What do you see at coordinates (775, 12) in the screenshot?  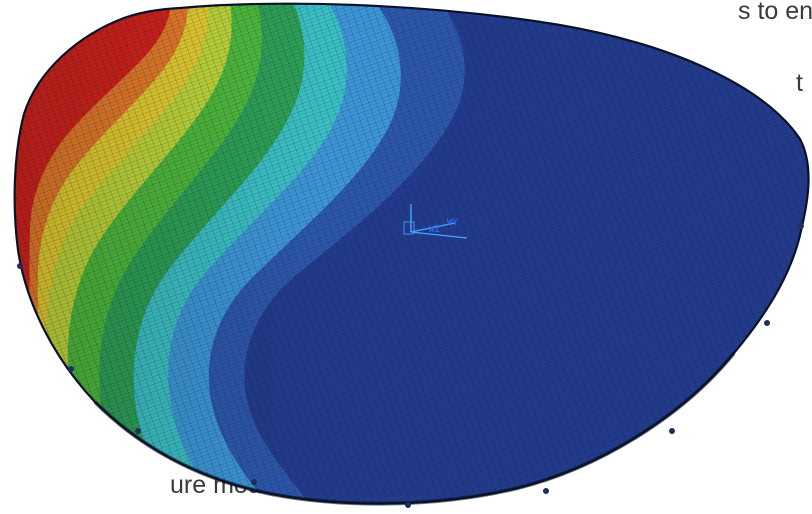 I see `background-text-line-1: s to ensure` at bounding box center [775, 12].